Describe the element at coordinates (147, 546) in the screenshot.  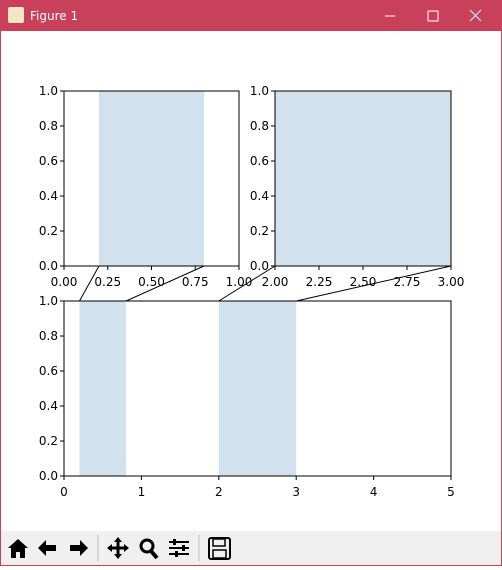
I see `zoom-button` at that location.